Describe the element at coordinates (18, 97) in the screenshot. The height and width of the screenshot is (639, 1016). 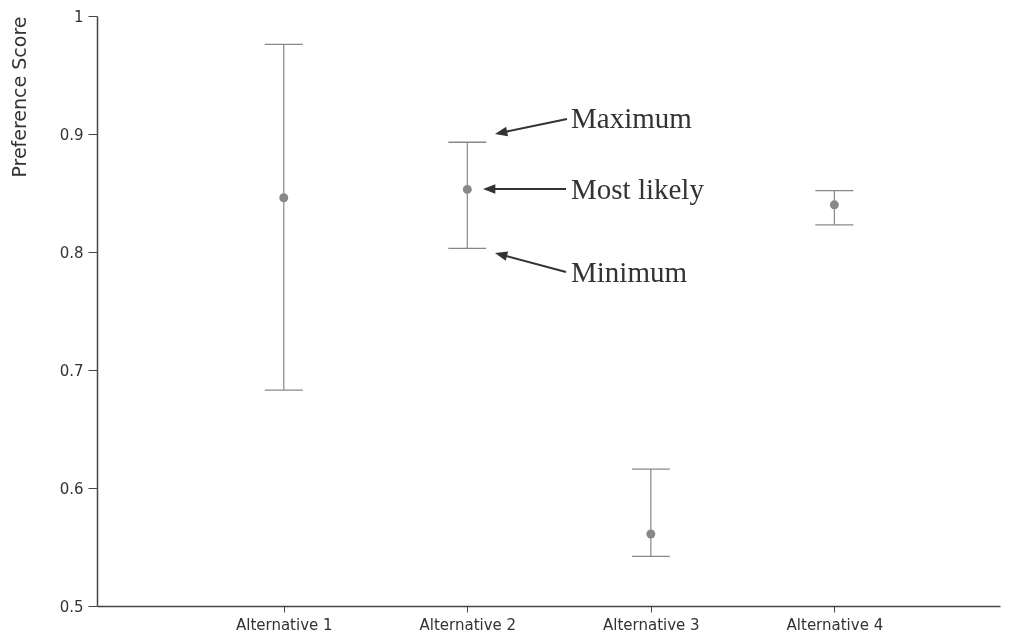
I see `y-axis-title: Preference Score` at that location.